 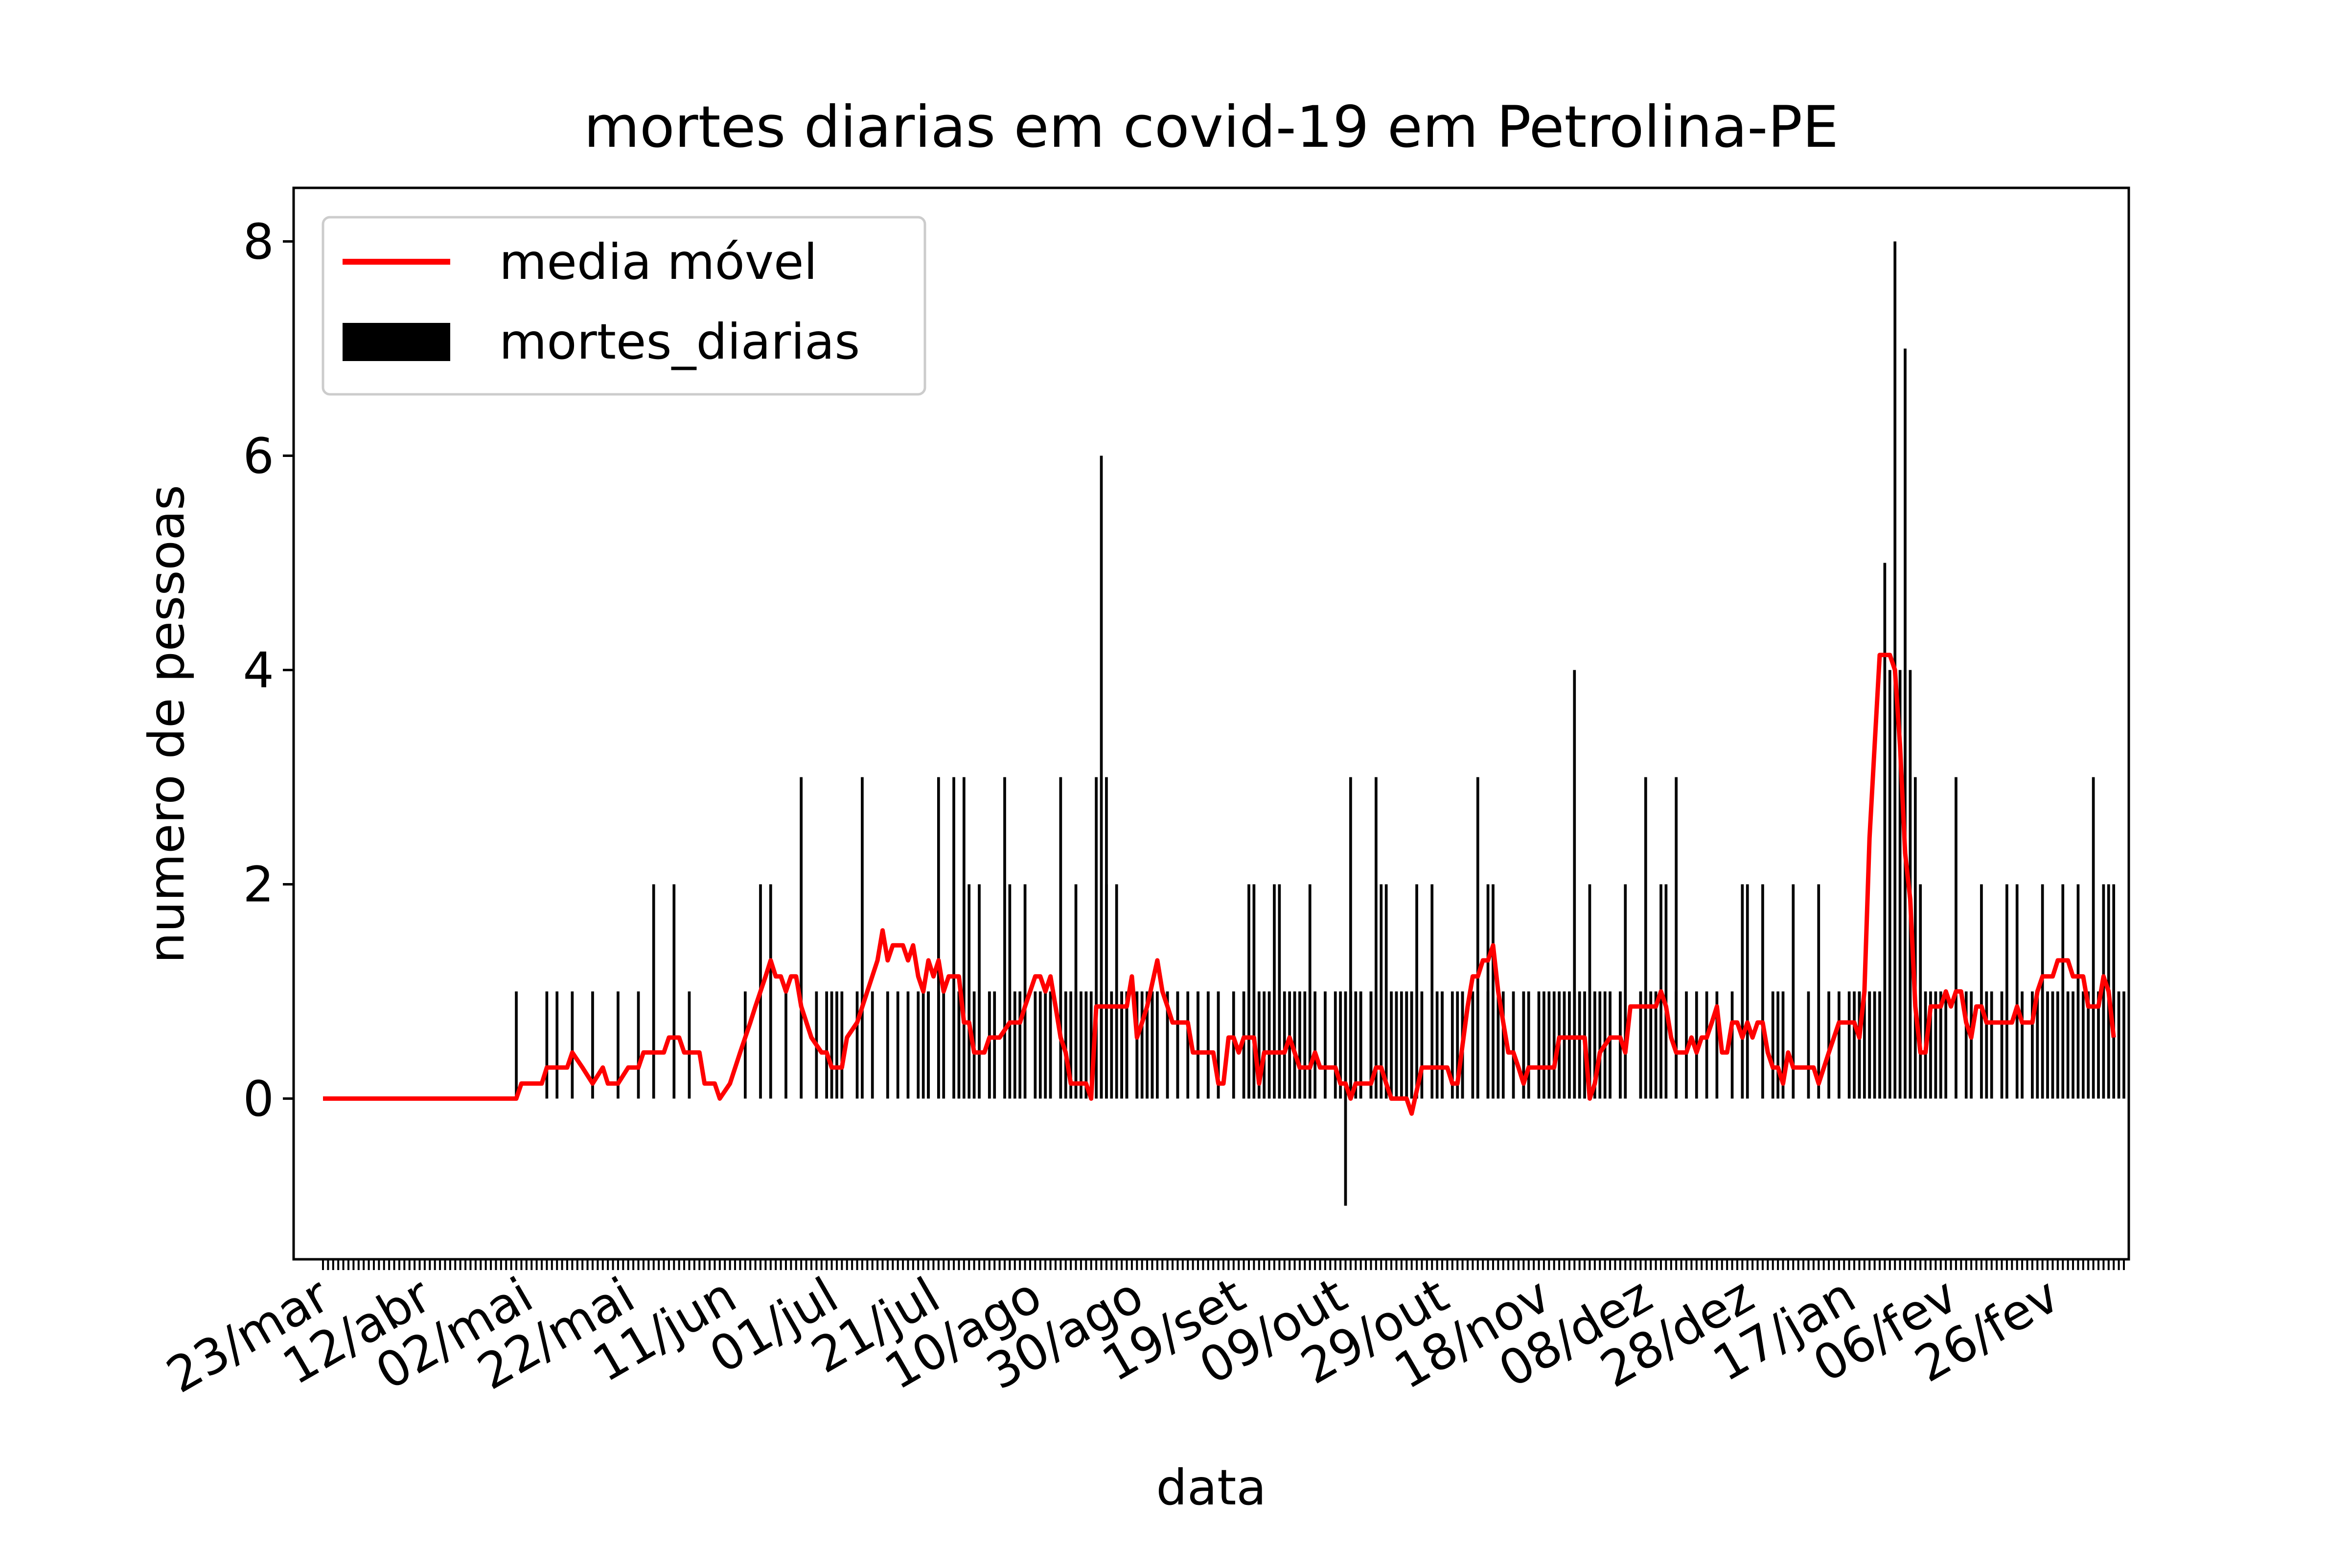 I want to click on x-axis-label: data, so click(x=1211, y=1488).